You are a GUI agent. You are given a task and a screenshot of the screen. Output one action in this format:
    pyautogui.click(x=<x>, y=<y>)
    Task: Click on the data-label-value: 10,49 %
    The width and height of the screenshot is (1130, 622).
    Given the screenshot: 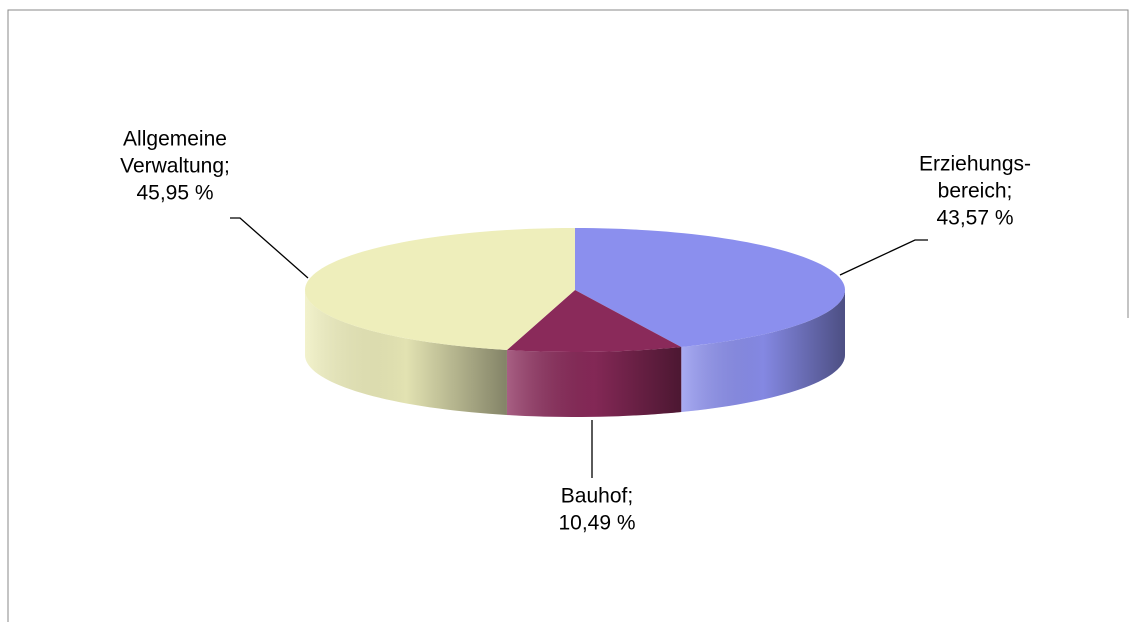 What is the action you would take?
    pyautogui.click(x=596, y=523)
    